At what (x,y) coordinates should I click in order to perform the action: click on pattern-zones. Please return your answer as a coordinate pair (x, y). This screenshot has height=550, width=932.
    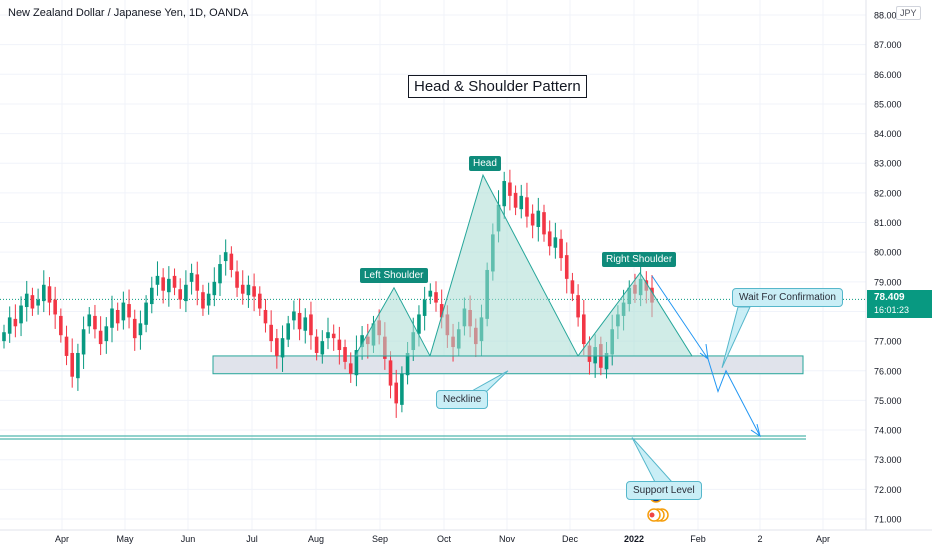
    Looking at the image, I should click on (403, 397).